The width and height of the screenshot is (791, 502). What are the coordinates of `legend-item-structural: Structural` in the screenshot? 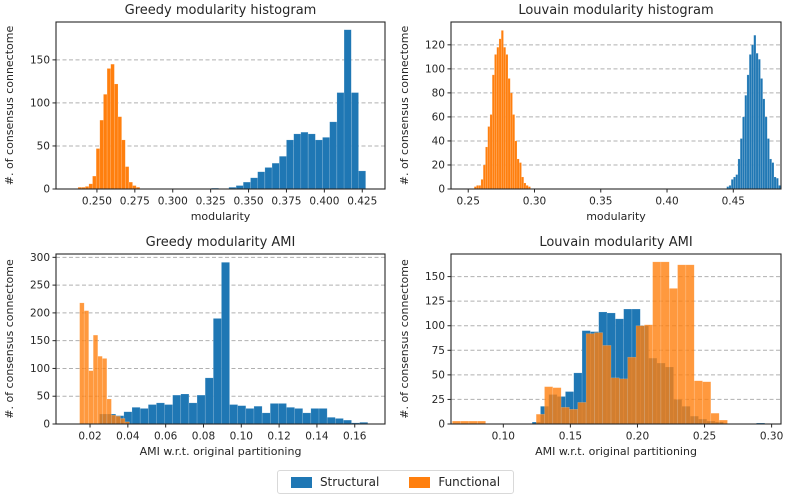 It's located at (334, 482).